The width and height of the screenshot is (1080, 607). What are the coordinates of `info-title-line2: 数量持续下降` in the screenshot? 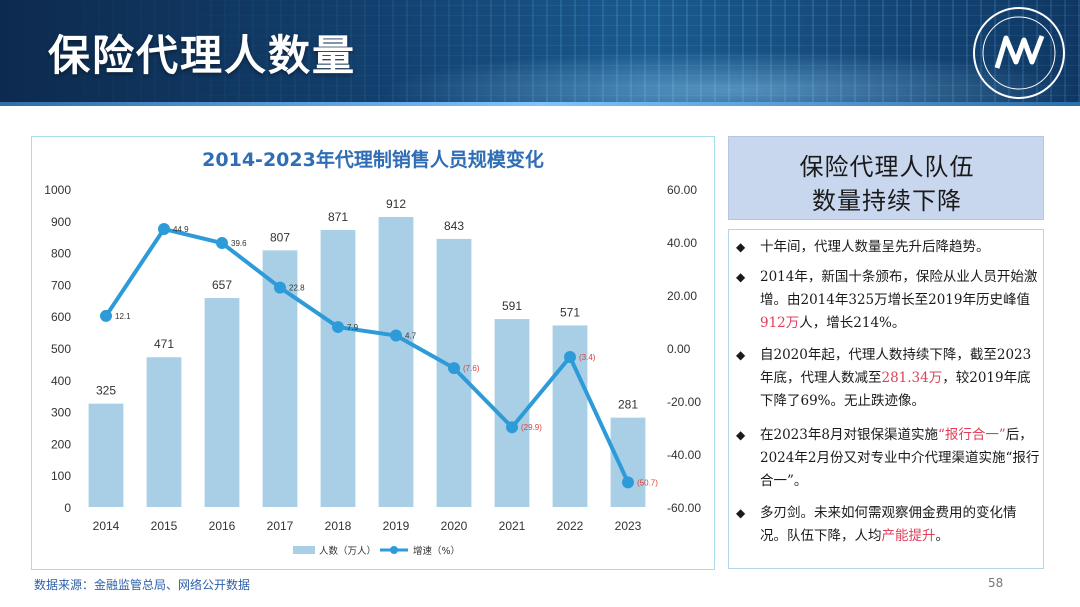 It's located at (887, 201).